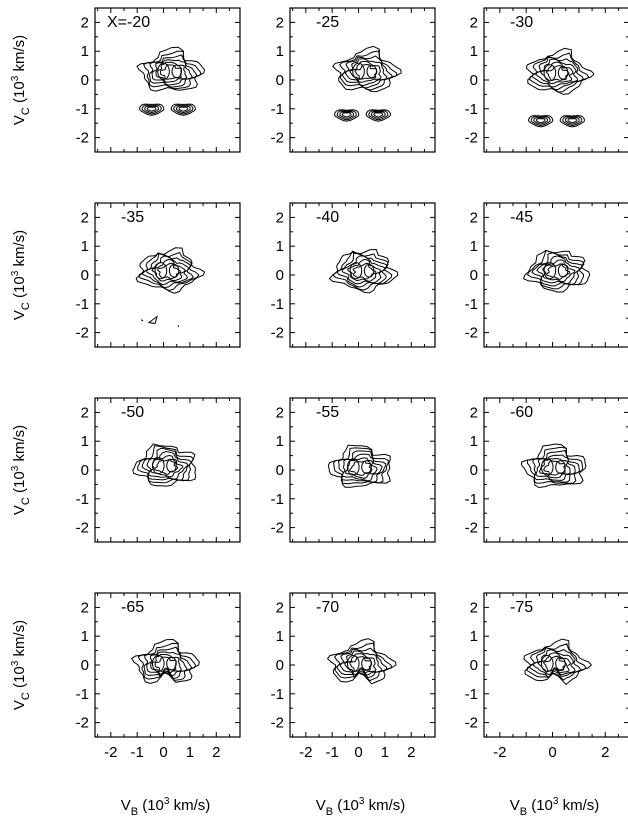 Image resolution: width=628 pixels, height=825 pixels. I want to click on panel-10: 2 1 0 -1 -2 -2 -1 0 1 2 -65, so click(158, 676).